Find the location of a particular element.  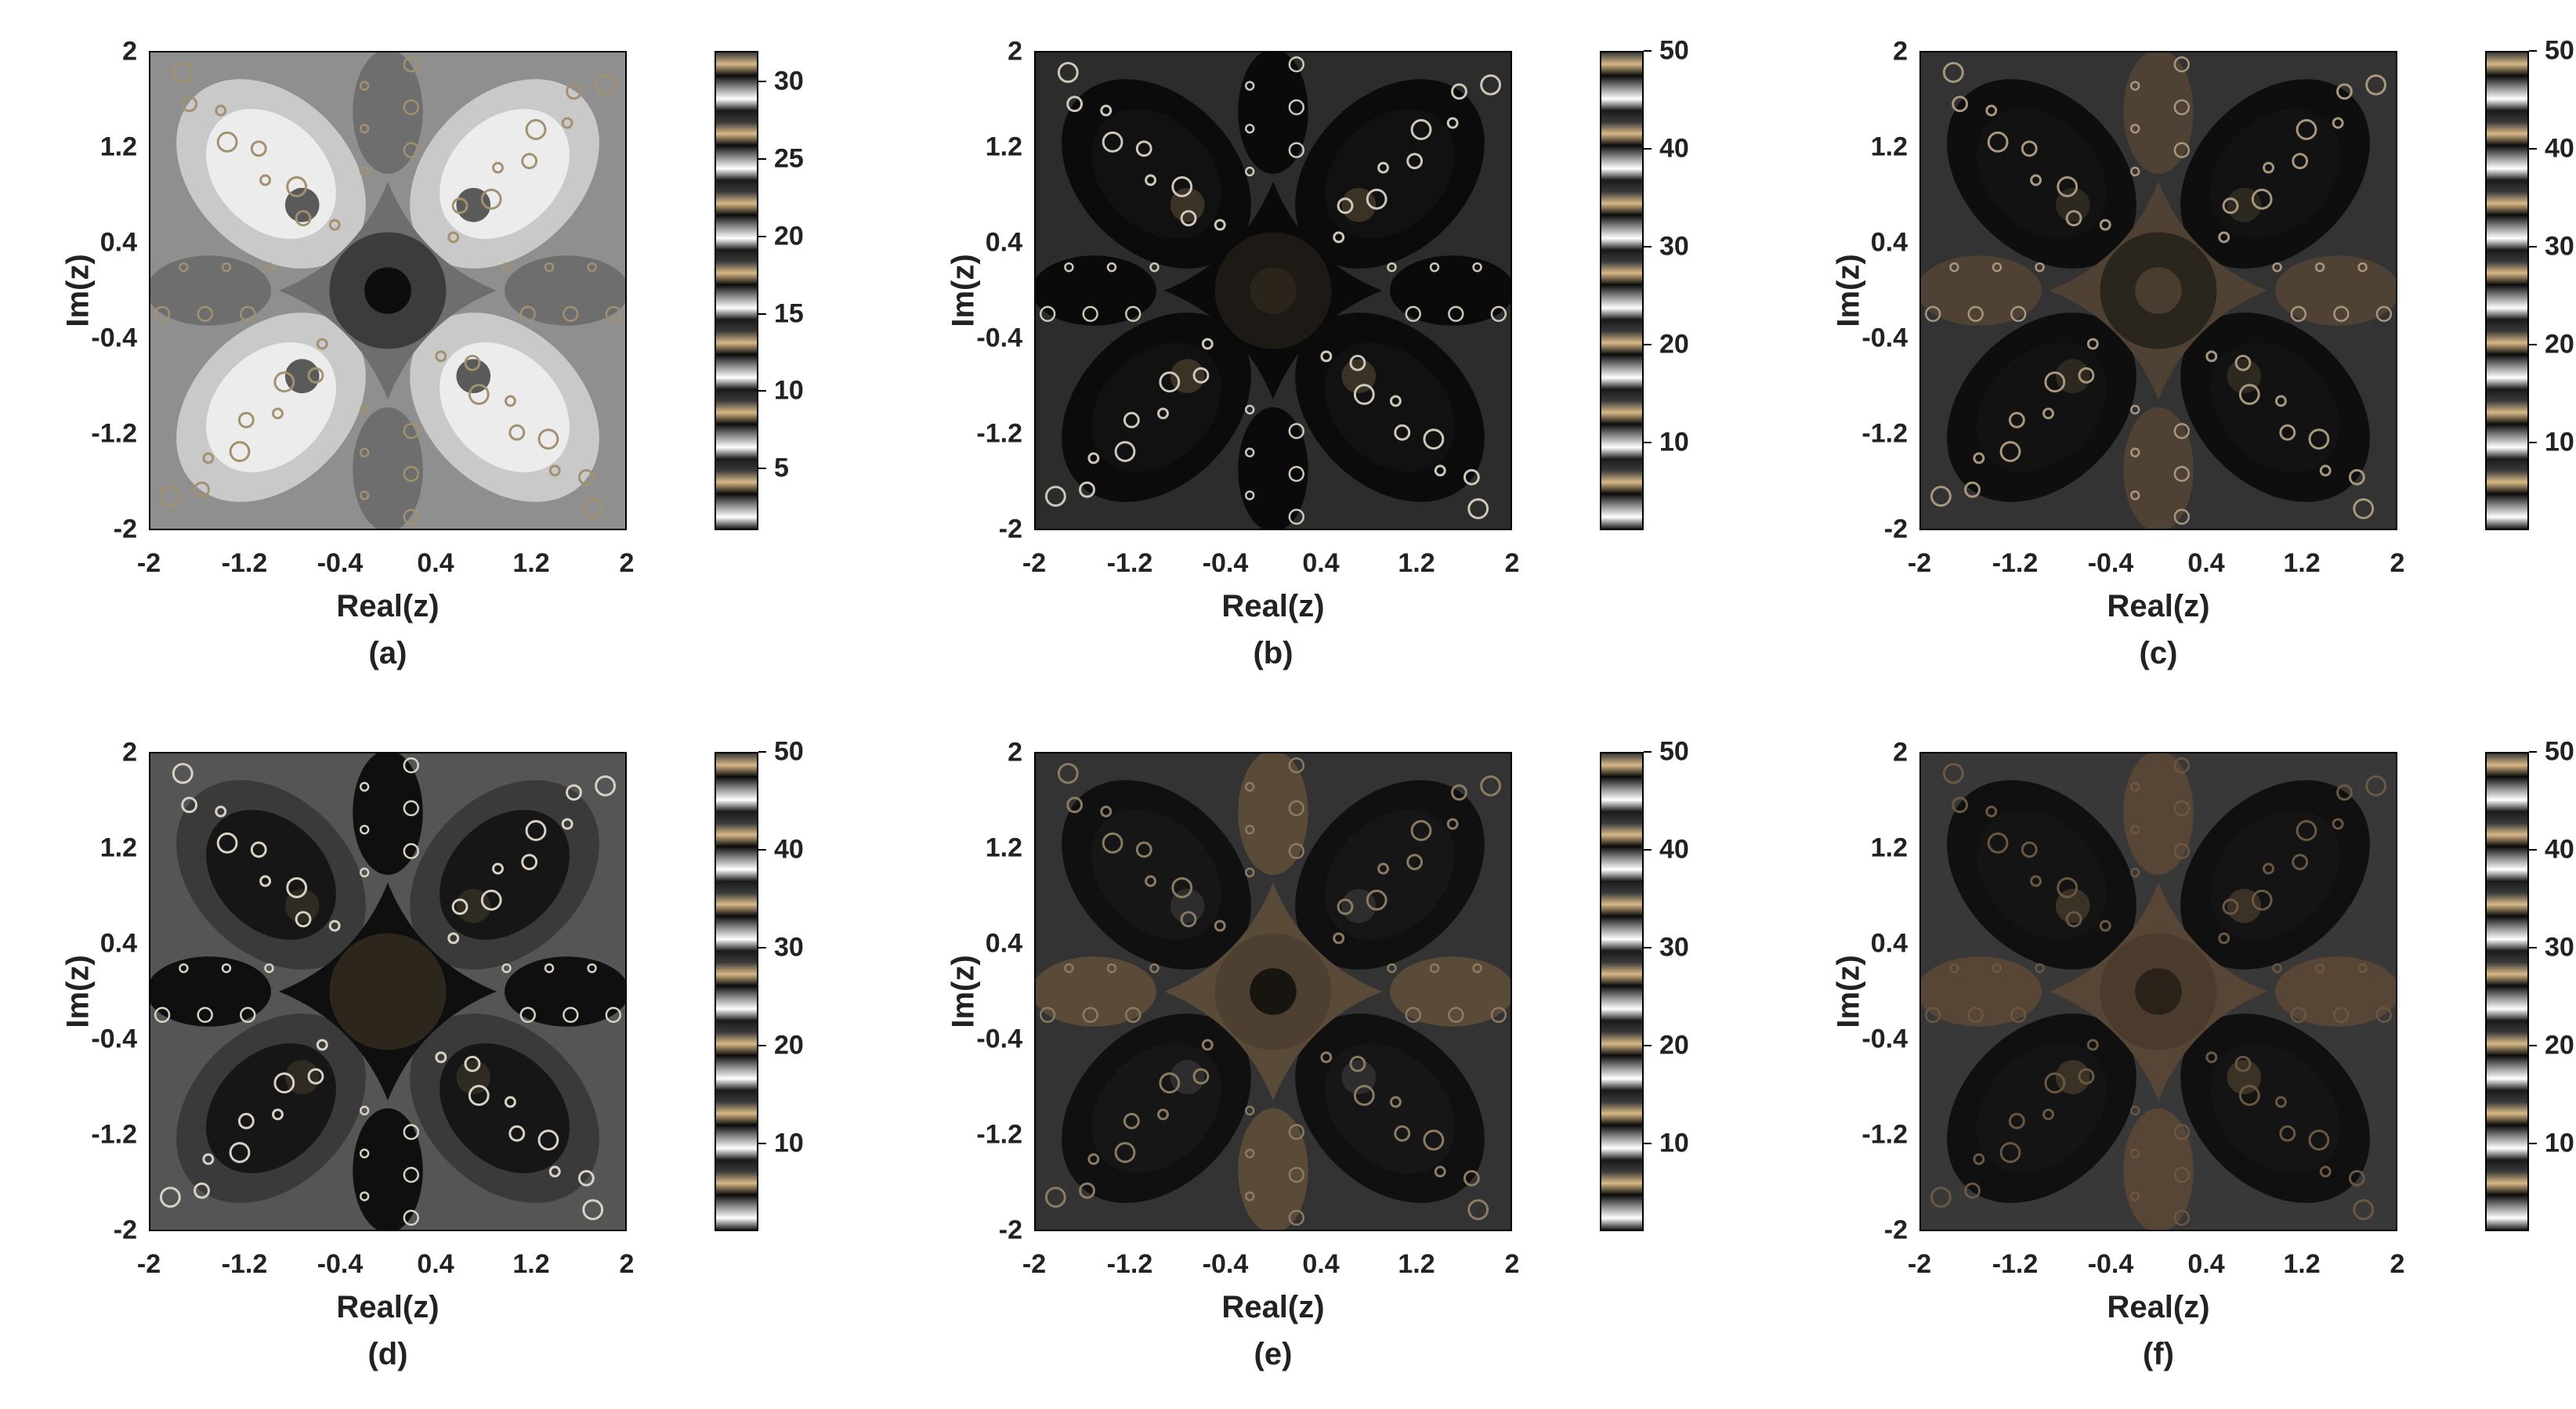

xtick-label: -2 is located at coordinates (1920, 563).